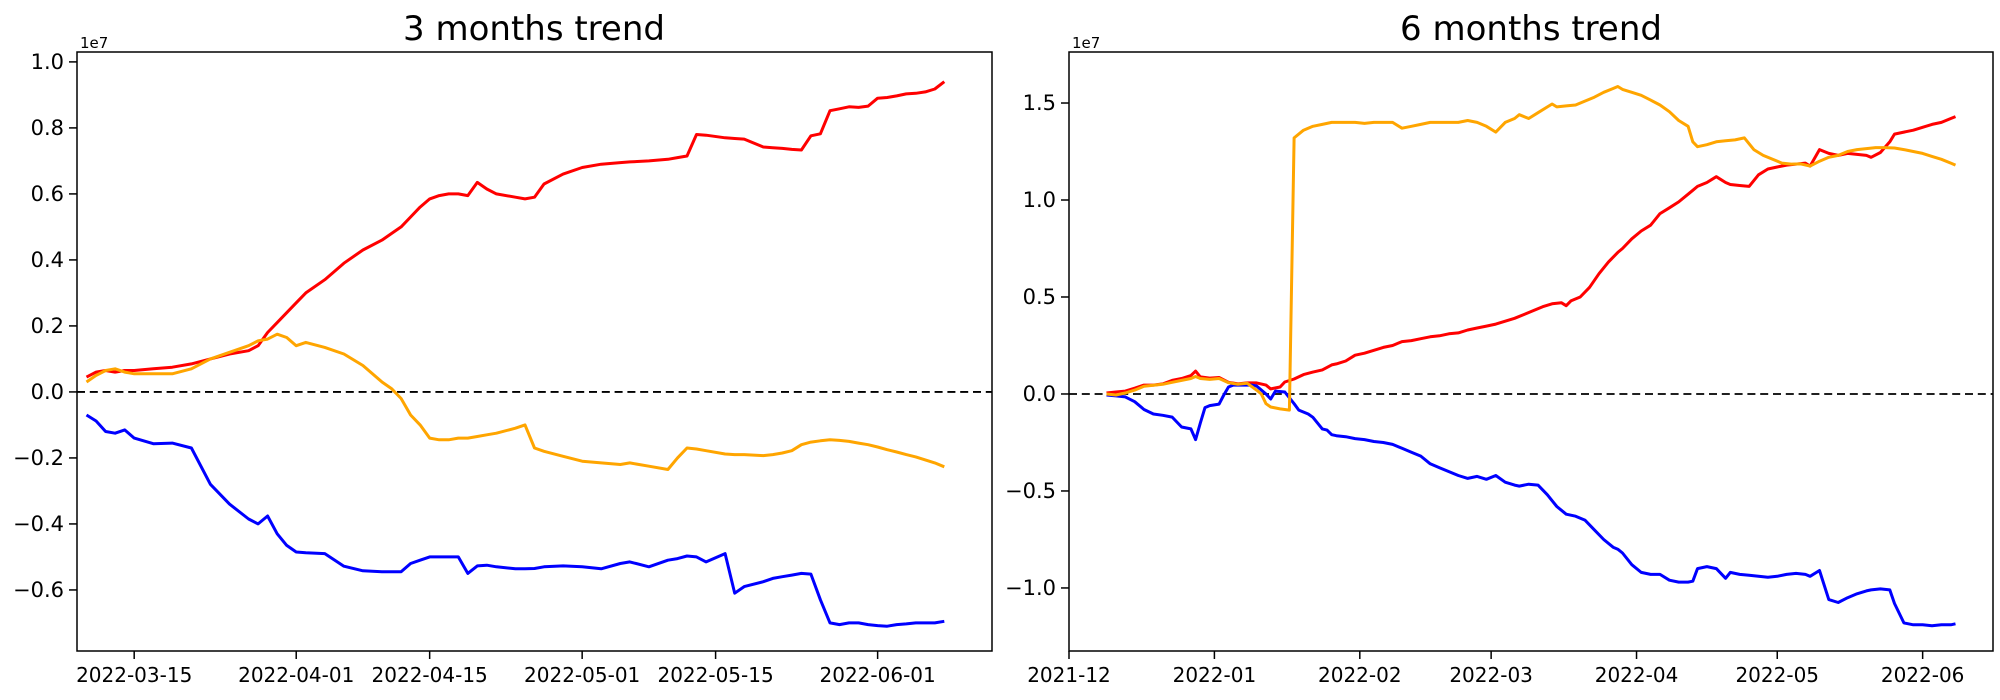 This screenshot has height=700, width=2000. I want to click on y-axis-ticks: 1.0 0.8 0.6 0.4 0.2 0.0 −0.2 −0.4 −0.6, so click(45, 326).